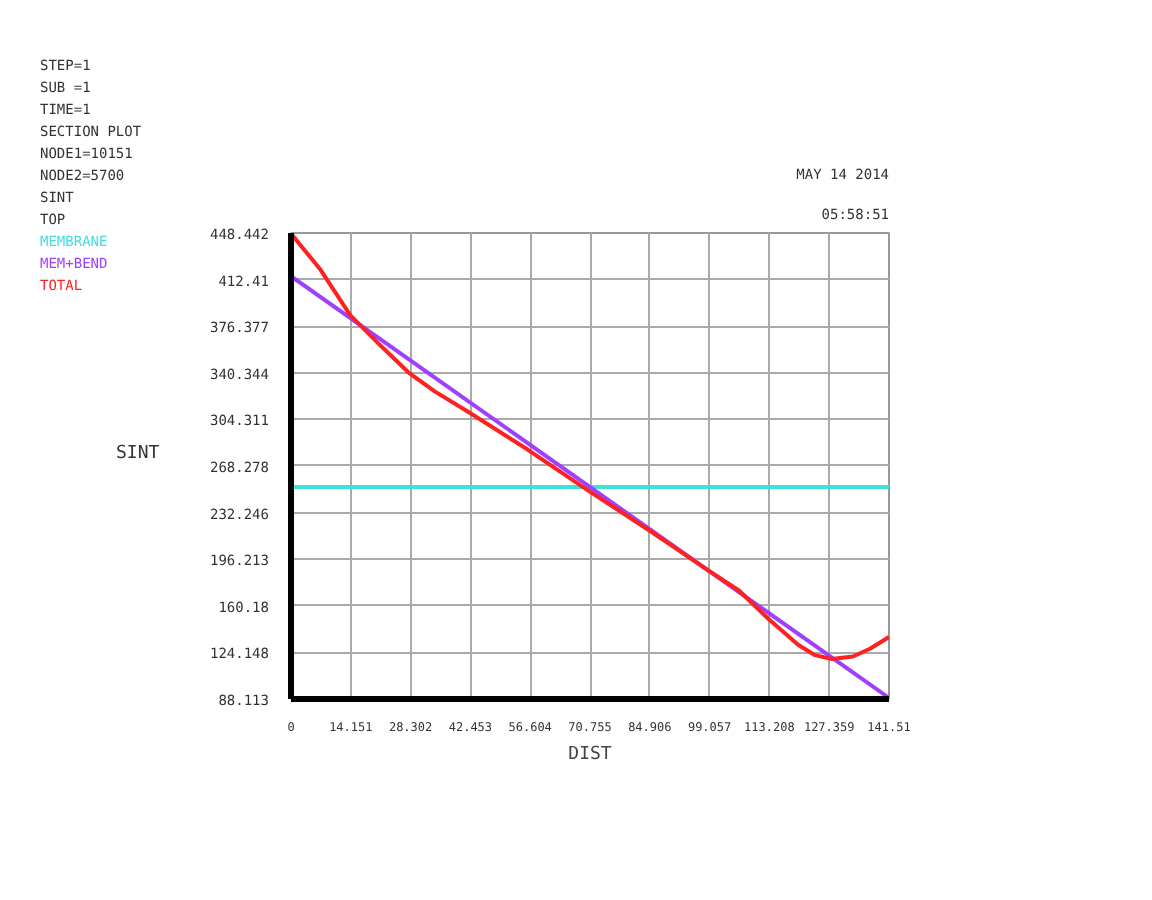 This screenshot has width=1152, height=900. Describe the element at coordinates (590, 755) in the screenshot. I see `x-axis-title: DIST` at that location.